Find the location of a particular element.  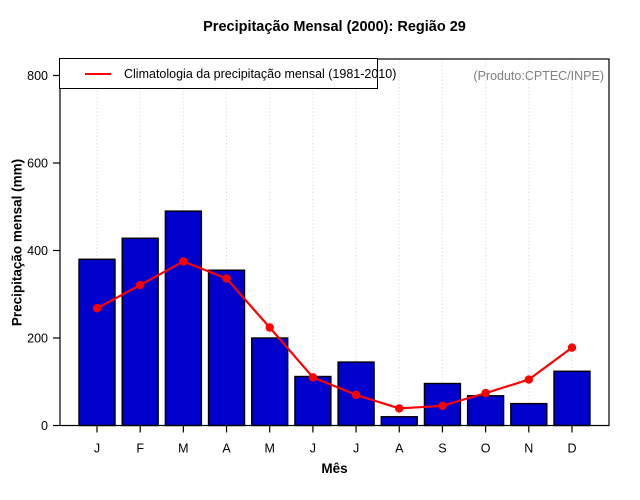

y-tick-label: 0 is located at coordinates (44, 426).